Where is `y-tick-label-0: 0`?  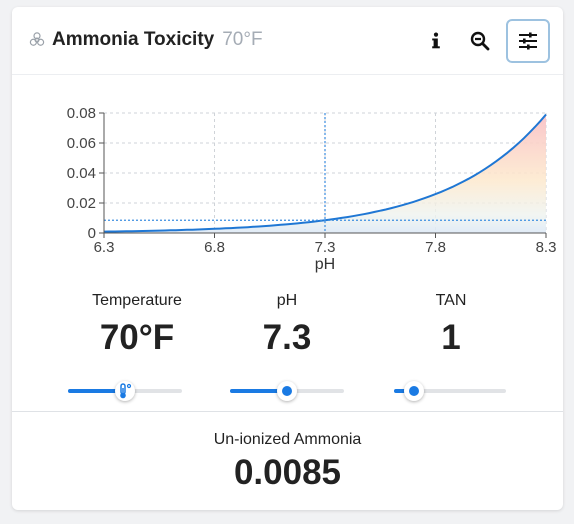
y-tick-label-0: 0 is located at coordinates (92, 233).